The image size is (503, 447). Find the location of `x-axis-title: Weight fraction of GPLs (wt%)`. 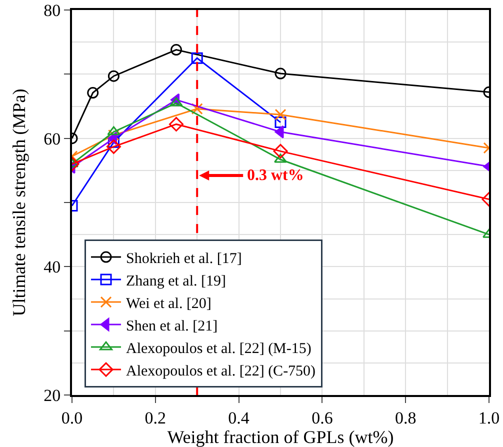

x-axis-title: Weight fraction of GPLs (wt%) is located at coordinates (280, 437).